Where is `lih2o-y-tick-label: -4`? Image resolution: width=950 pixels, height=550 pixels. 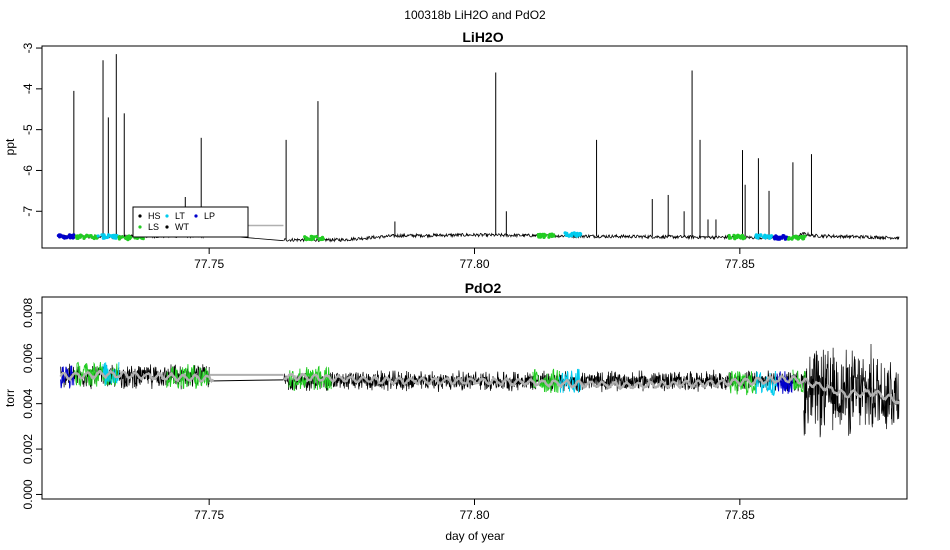 lih2o-y-tick-label: -4 is located at coordinates (28, 88).